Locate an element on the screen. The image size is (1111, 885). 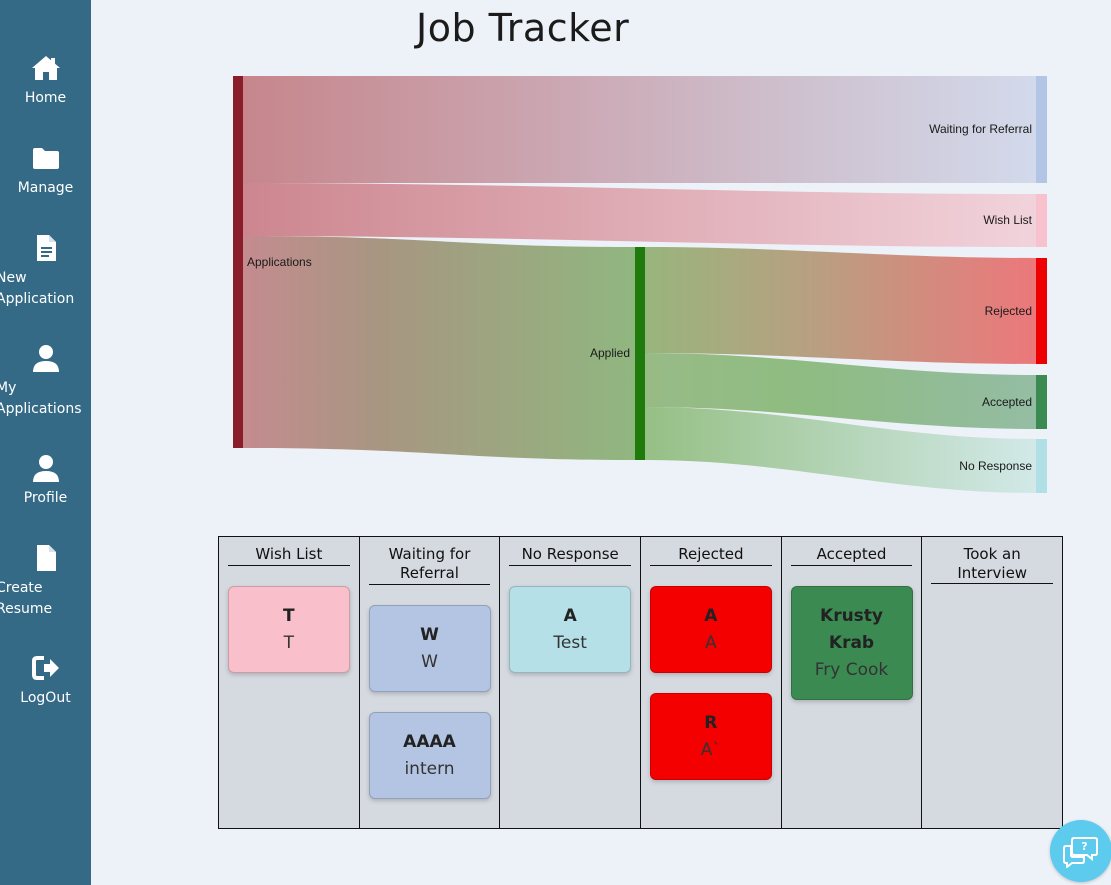
sankey-label-wish-list: Wish List is located at coordinates (1007, 220).